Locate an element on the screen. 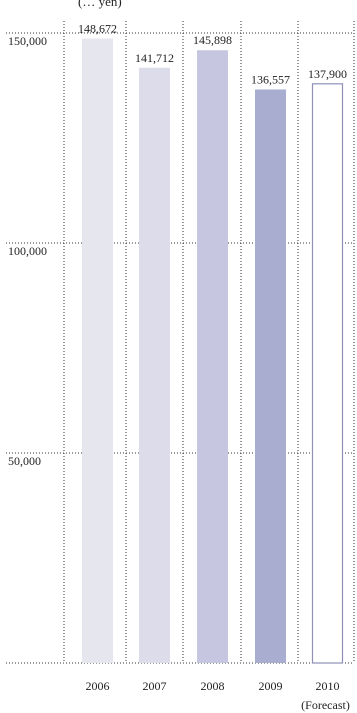  partial-caption: (… yen) is located at coordinates (100, 4).